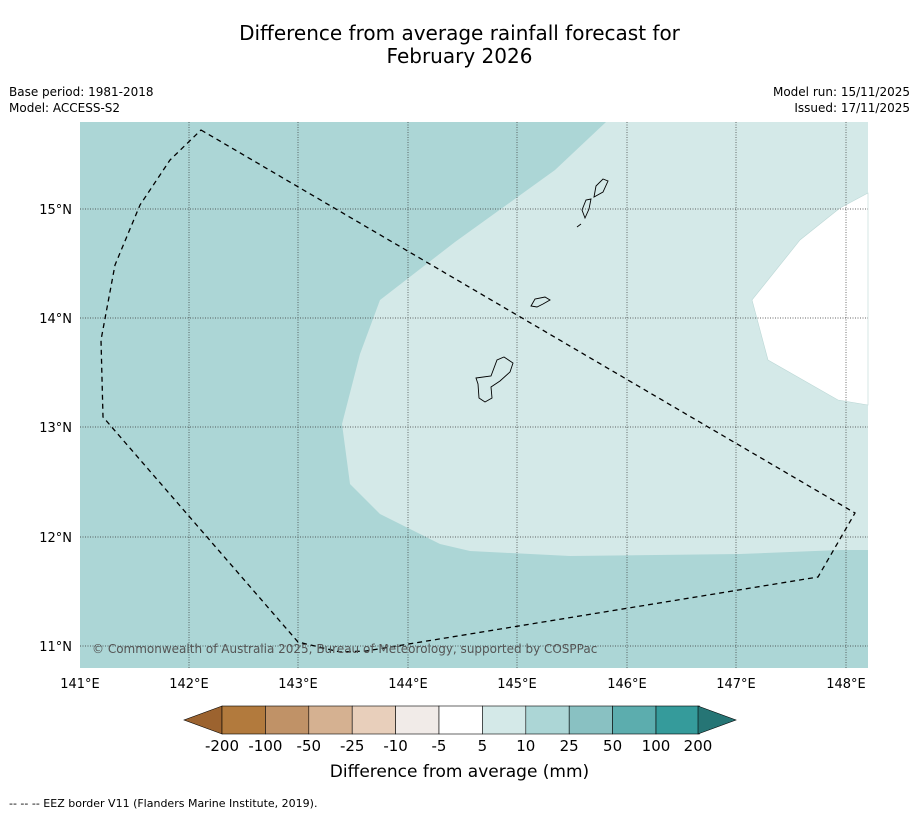 The height and width of the screenshot is (816, 919). What do you see at coordinates (525, 746) in the screenshot?
I see `colorbar-tick: 10` at bounding box center [525, 746].